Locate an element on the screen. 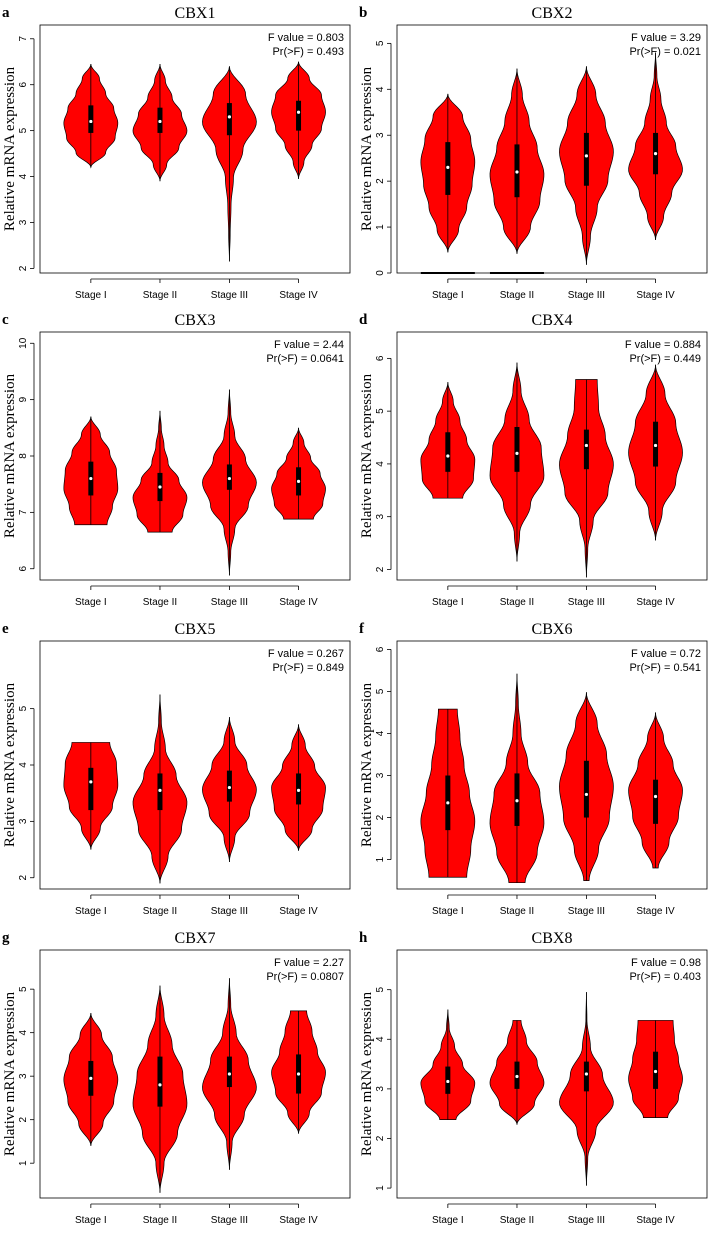 The height and width of the screenshot is (1240, 714). y-tick-label: 0 is located at coordinates (380, 273).